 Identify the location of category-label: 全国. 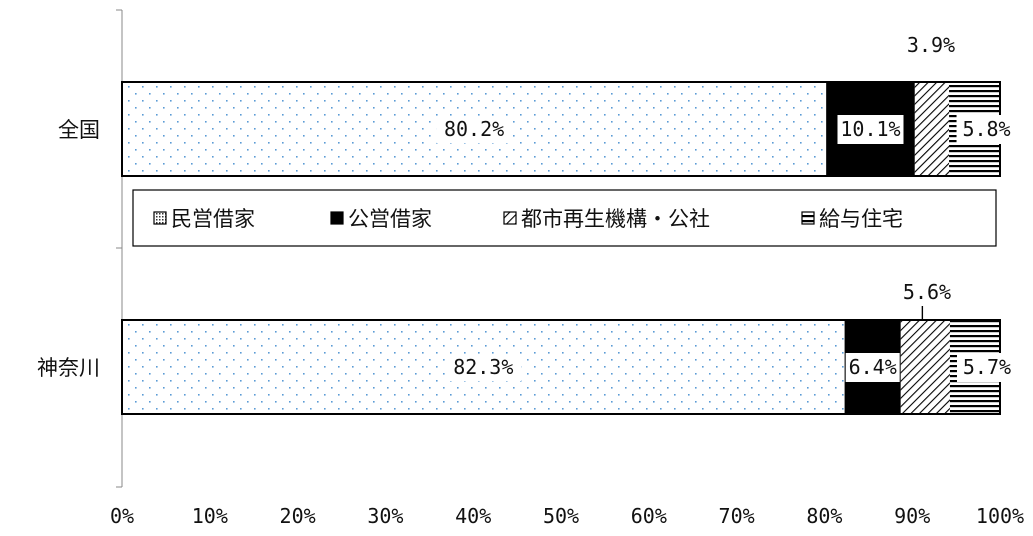
(79, 130).